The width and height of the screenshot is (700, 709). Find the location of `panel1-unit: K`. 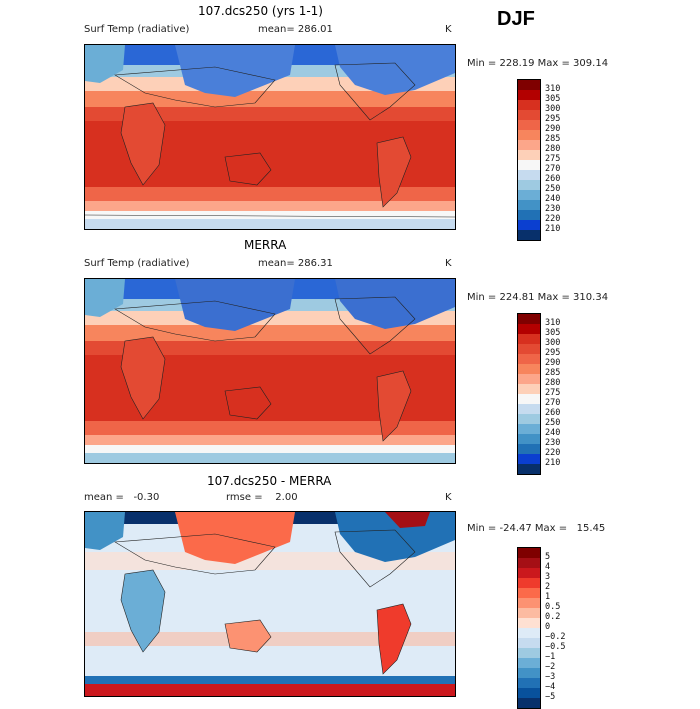

panel1-unit: K is located at coordinates (448, 29).